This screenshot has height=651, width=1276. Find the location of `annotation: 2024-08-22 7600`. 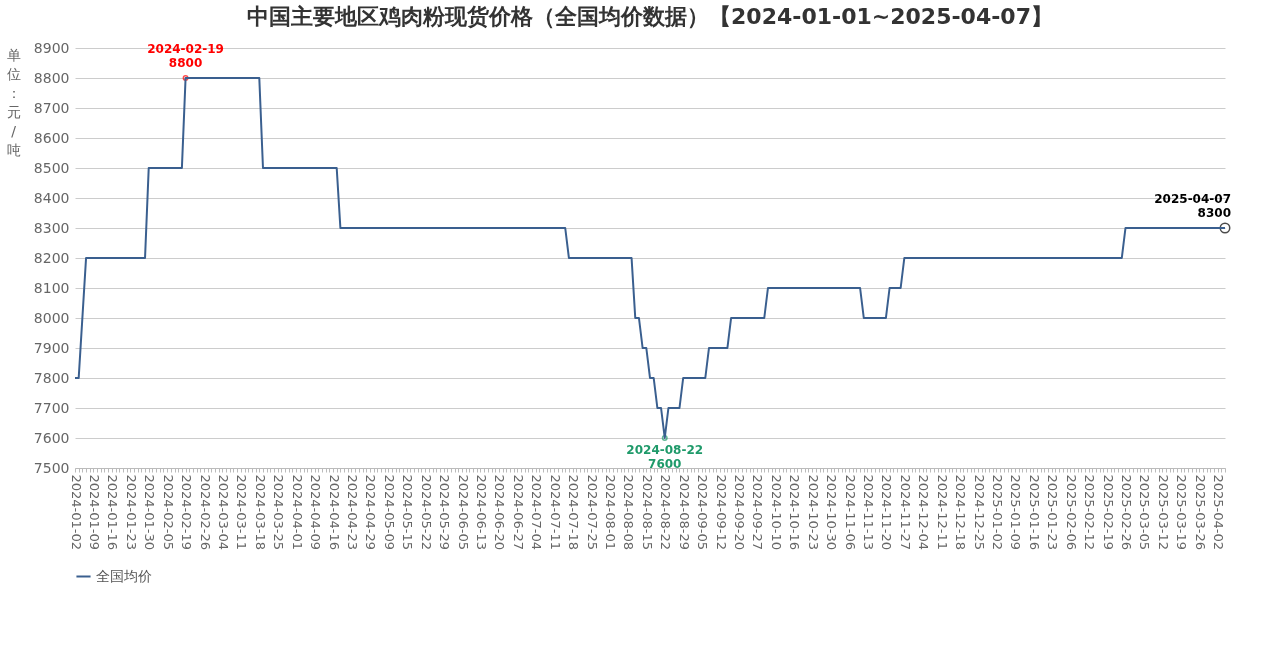

annotation: 2024-08-22 7600 is located at coordinates (665, 457).